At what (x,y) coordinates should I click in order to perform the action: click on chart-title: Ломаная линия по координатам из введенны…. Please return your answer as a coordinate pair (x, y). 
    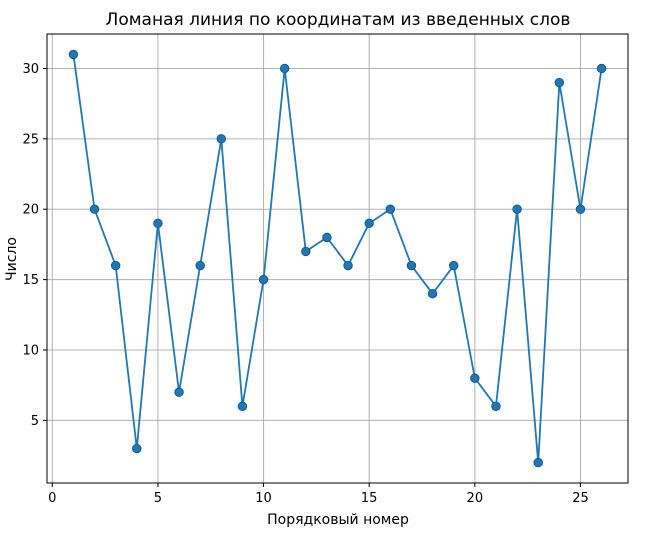
    Looking at the image, I should click on (338, 20).